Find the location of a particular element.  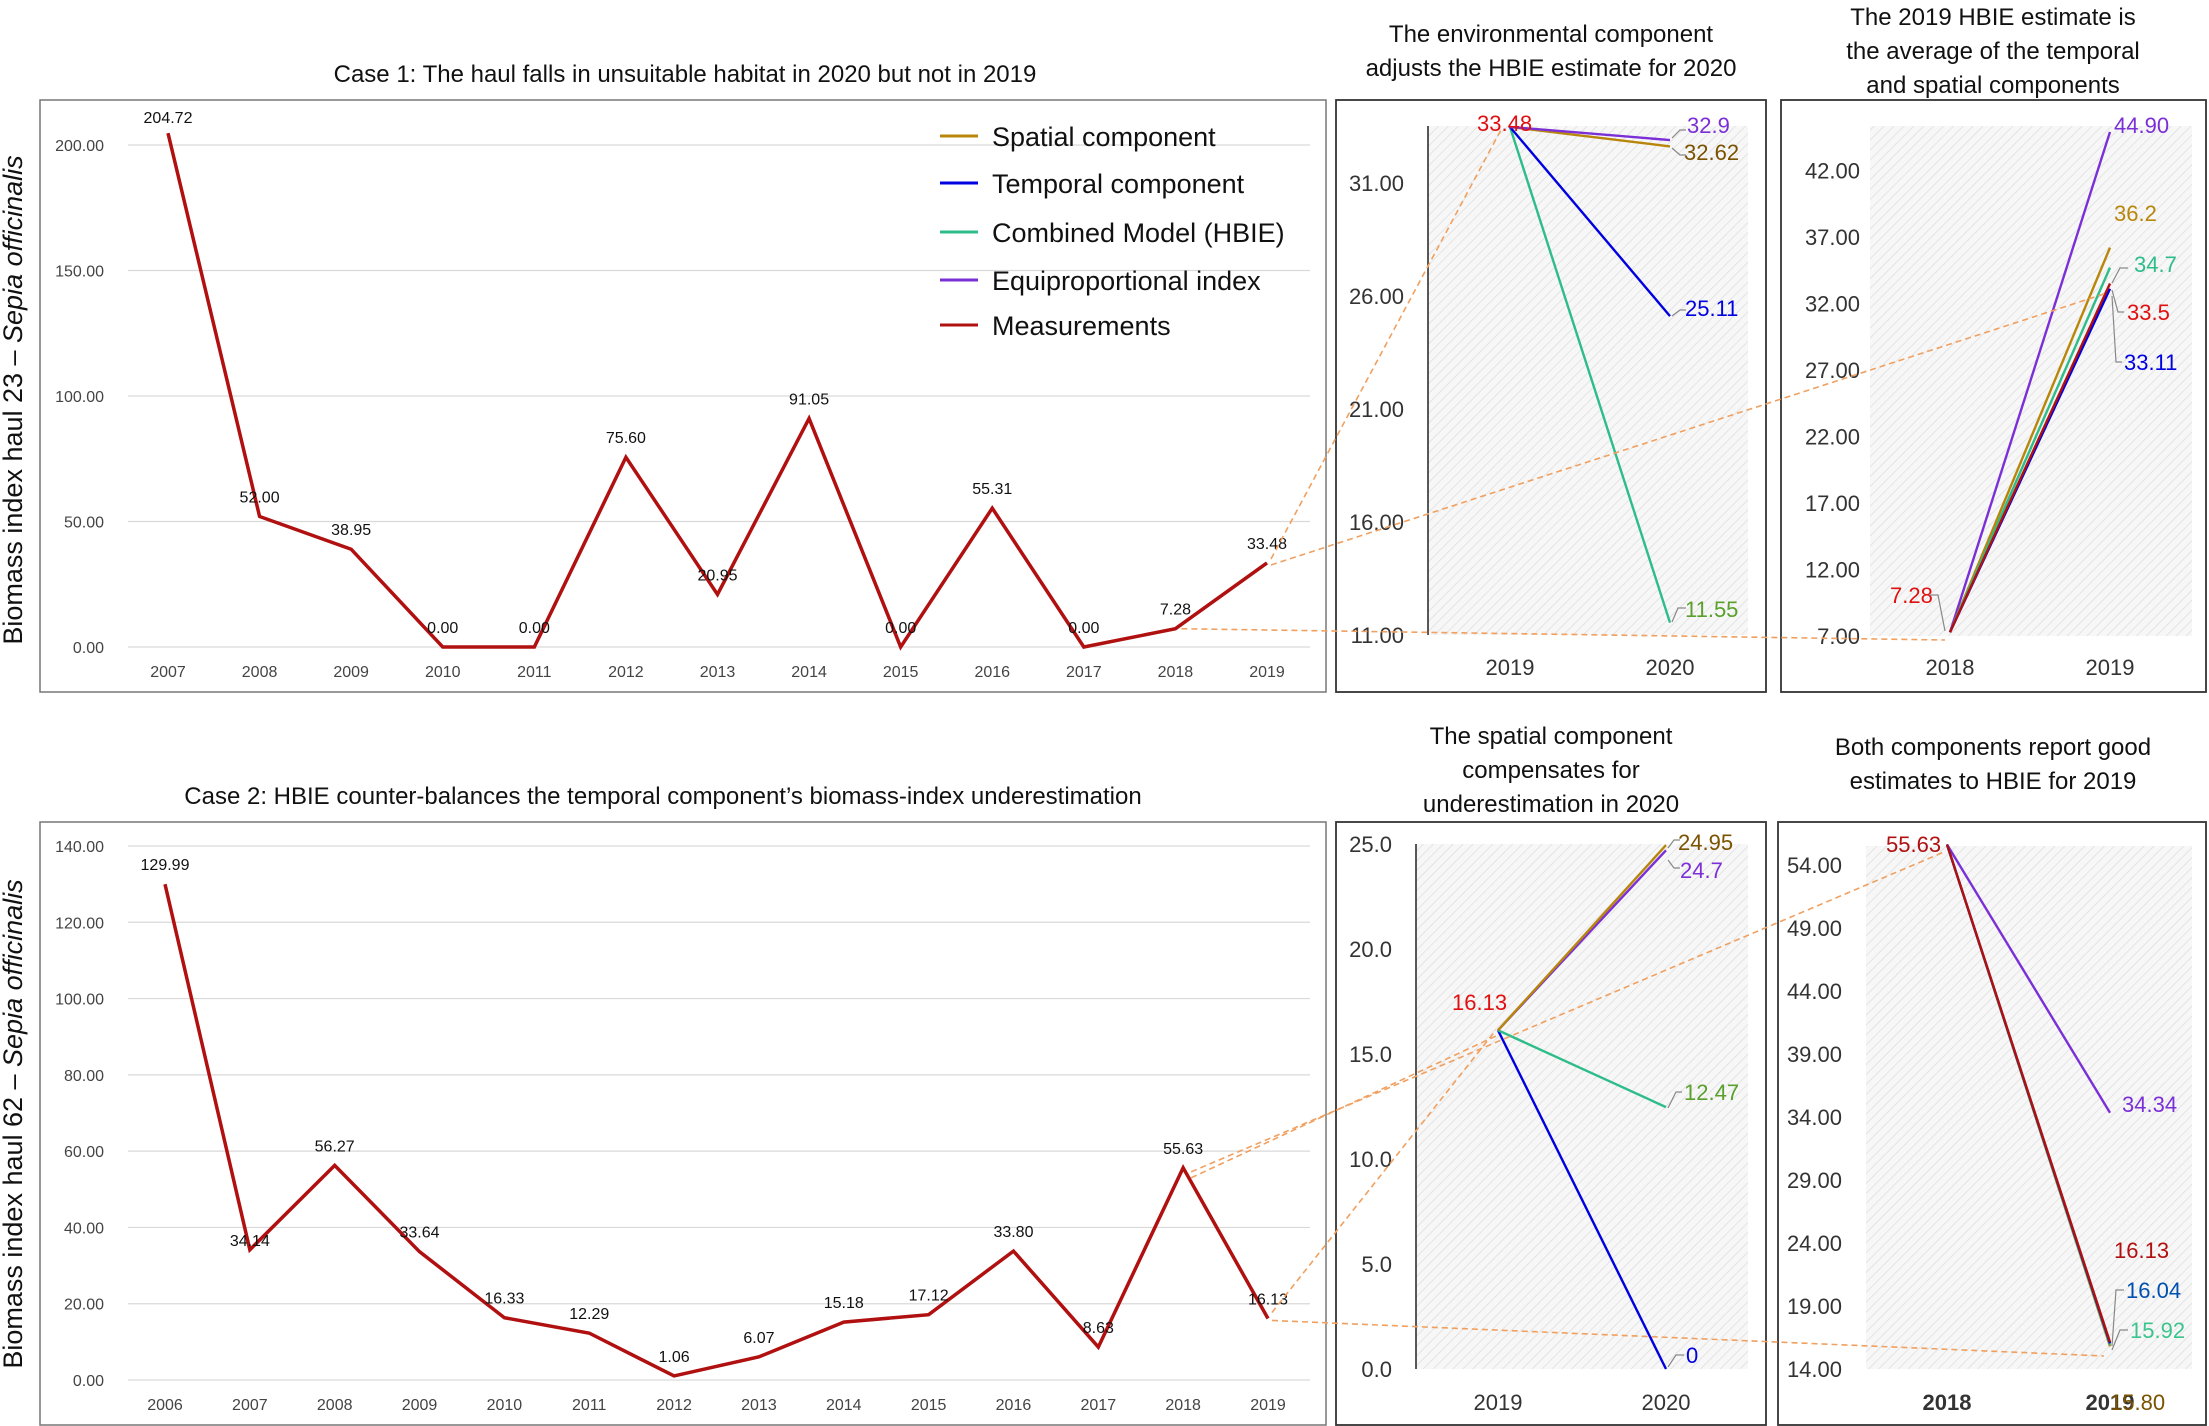

label-combined: 34.7 is located at coordinates (2155, 264).